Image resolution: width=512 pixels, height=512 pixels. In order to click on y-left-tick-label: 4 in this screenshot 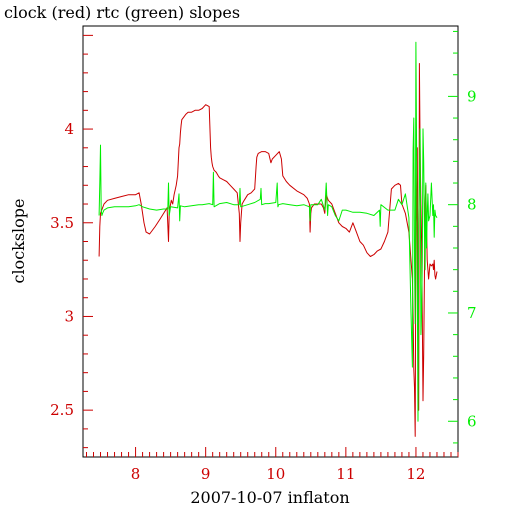, I will do `click(69, 129)`.